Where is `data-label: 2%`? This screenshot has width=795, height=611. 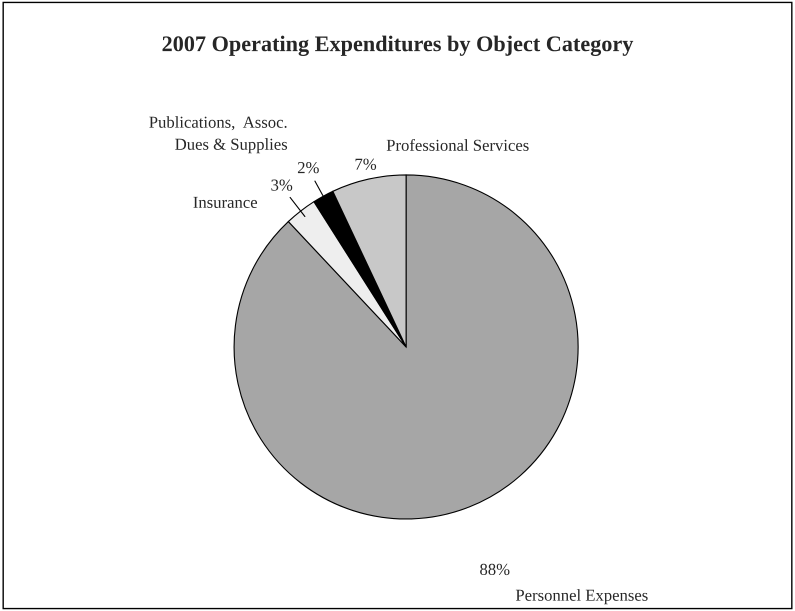
data-label: 2% is located at coordinates (308, 168).